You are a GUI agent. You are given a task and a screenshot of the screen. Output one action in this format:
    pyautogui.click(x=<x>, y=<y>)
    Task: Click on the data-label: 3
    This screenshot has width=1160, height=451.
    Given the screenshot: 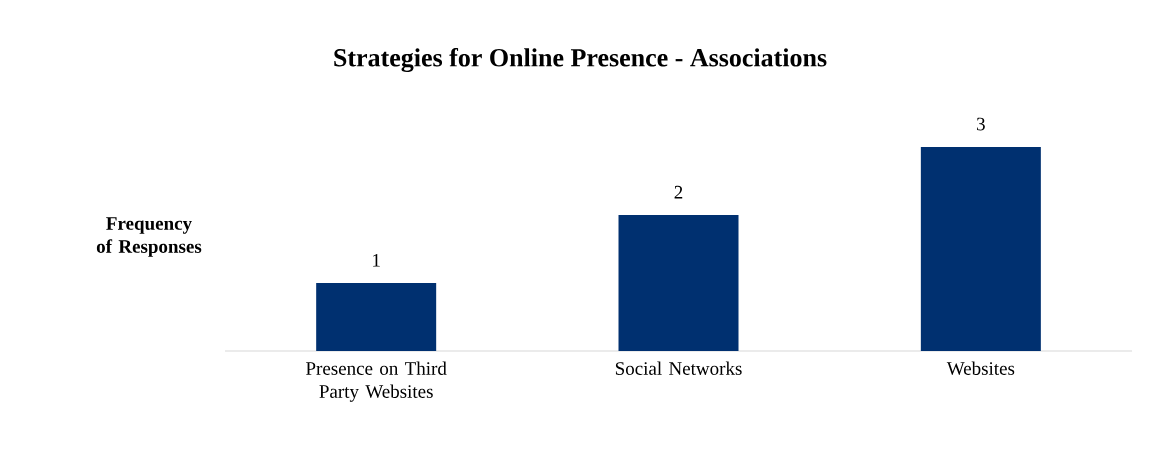 What is the action you would take?
    pyautogui.click(x=981, y=124)
    